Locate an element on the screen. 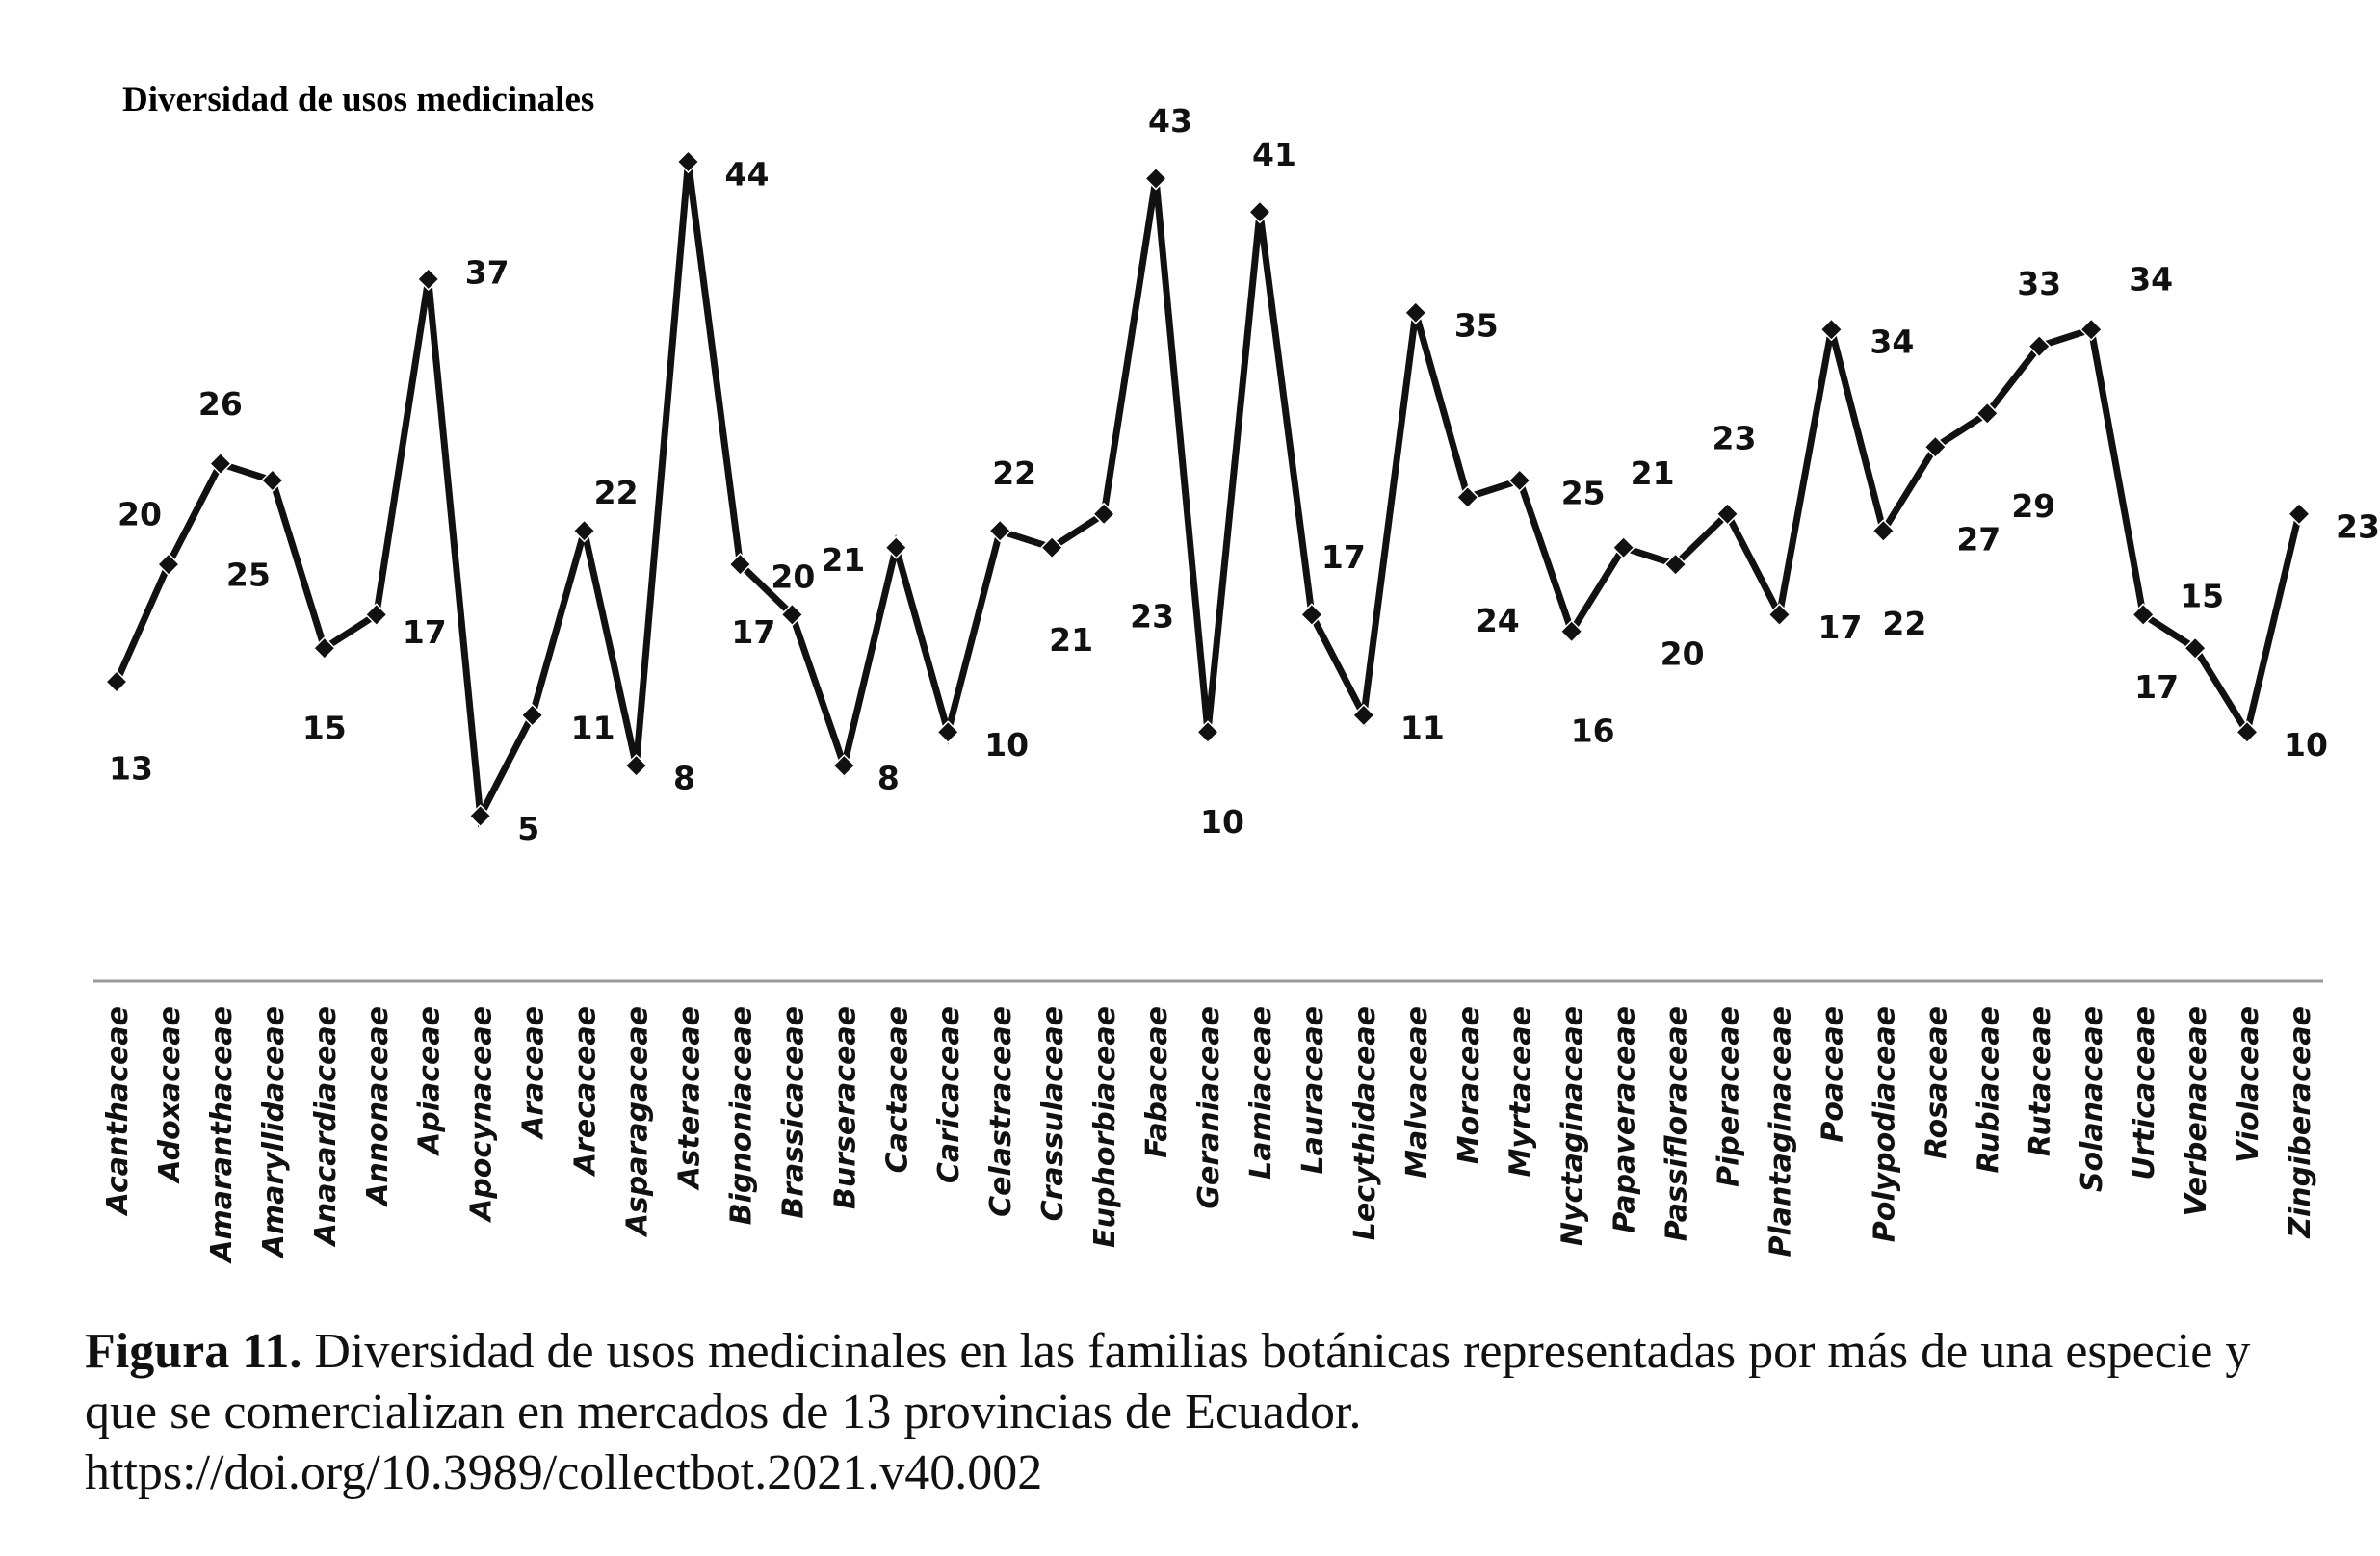 The image size is (2380, 1556). x-tick-label: Geraniaceae is located at coordinates (1209, 1107).